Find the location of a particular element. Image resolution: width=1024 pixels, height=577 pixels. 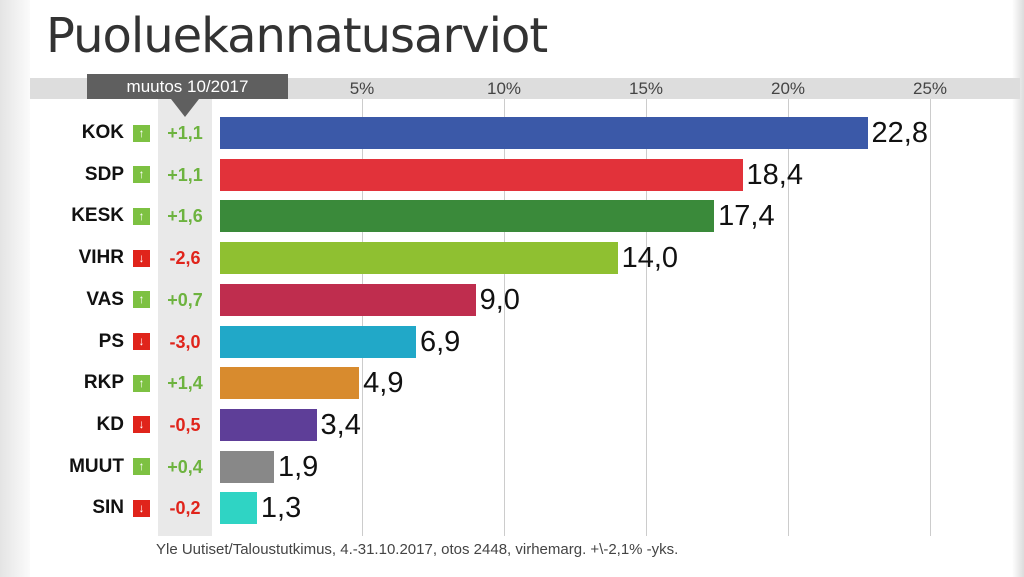

bar-value-label: 1,3 is located at coordinates (281, 508).